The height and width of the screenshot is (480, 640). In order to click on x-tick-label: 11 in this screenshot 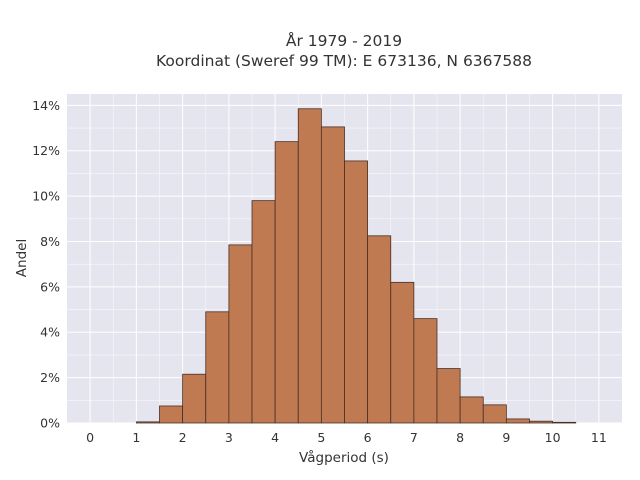, I will do `click(599, 437)`.